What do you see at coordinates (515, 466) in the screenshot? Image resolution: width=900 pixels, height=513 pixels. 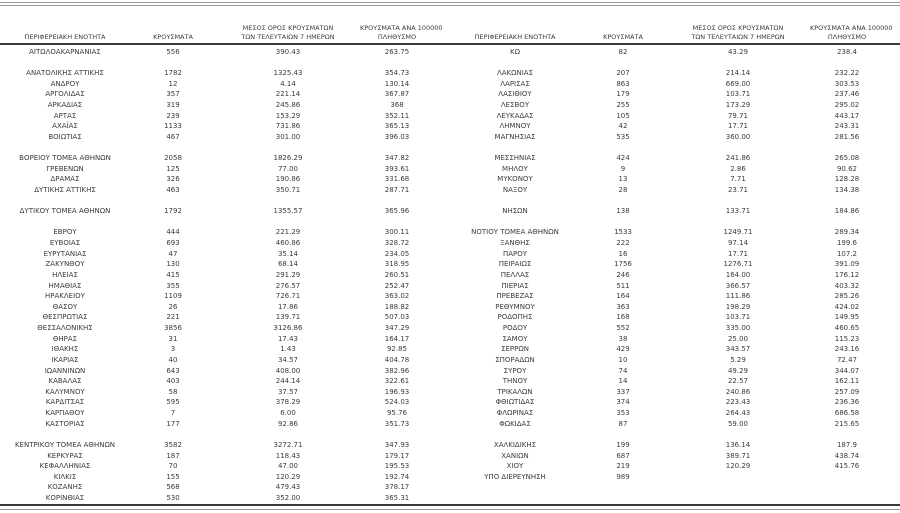 I see `cell-region: ΧΙΟΥ` at bounding box center [515, 466].